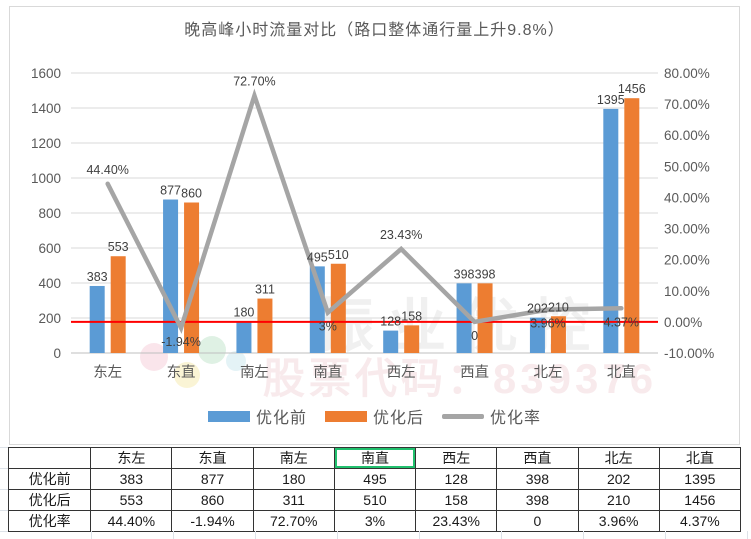 This screenshot has height=539, width=751. I want to click on chart-title: 晚高峰小时流量对比（路口整体通行量上升9.8%）, so click(374, 30).